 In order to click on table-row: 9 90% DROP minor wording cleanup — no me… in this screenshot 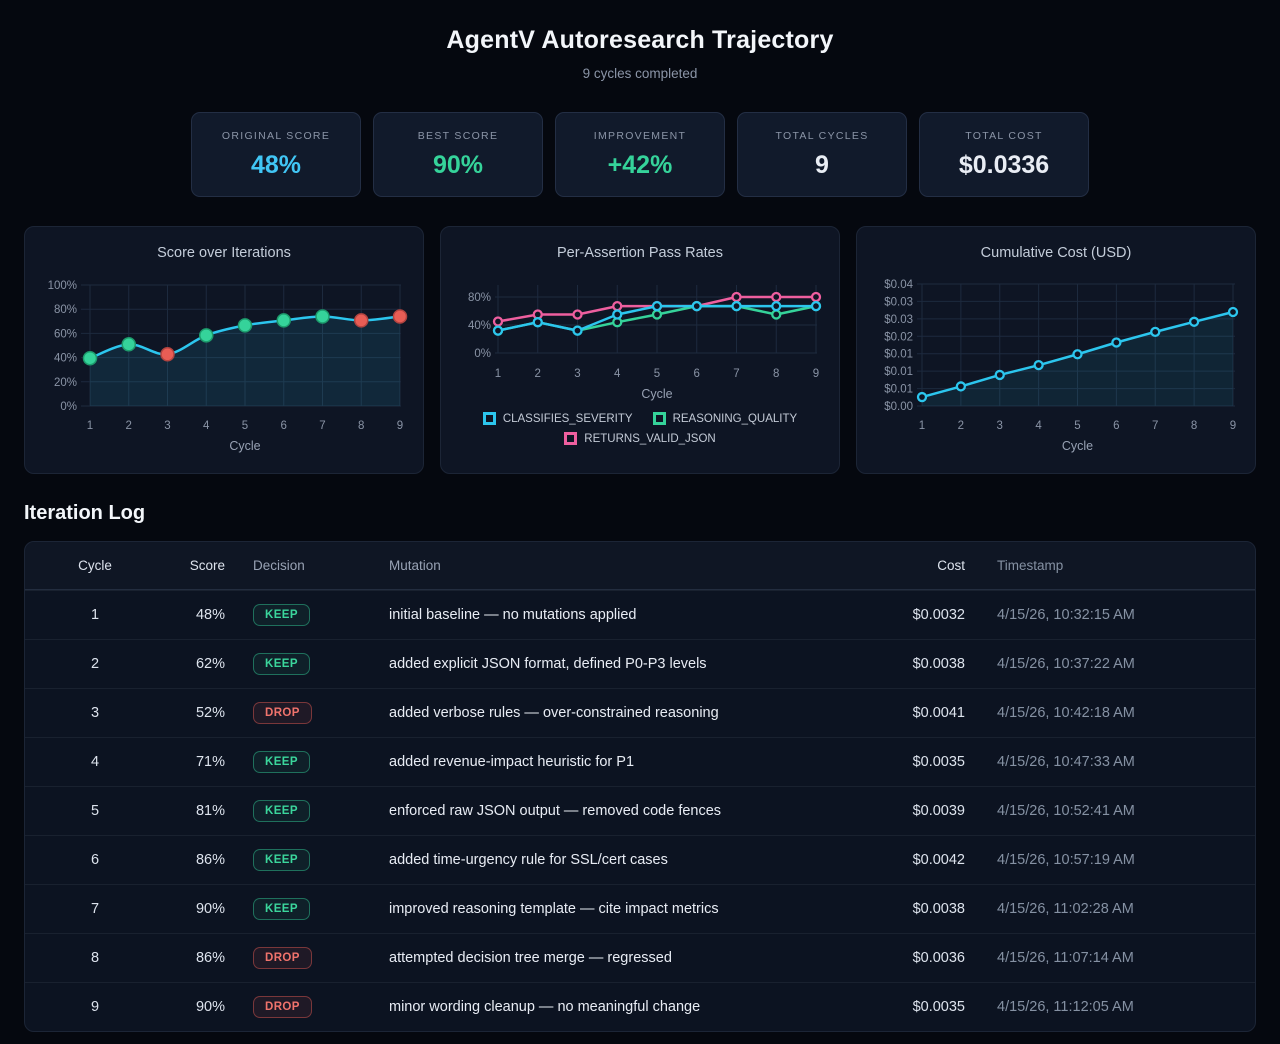, I will do `click(640, 1006)`.